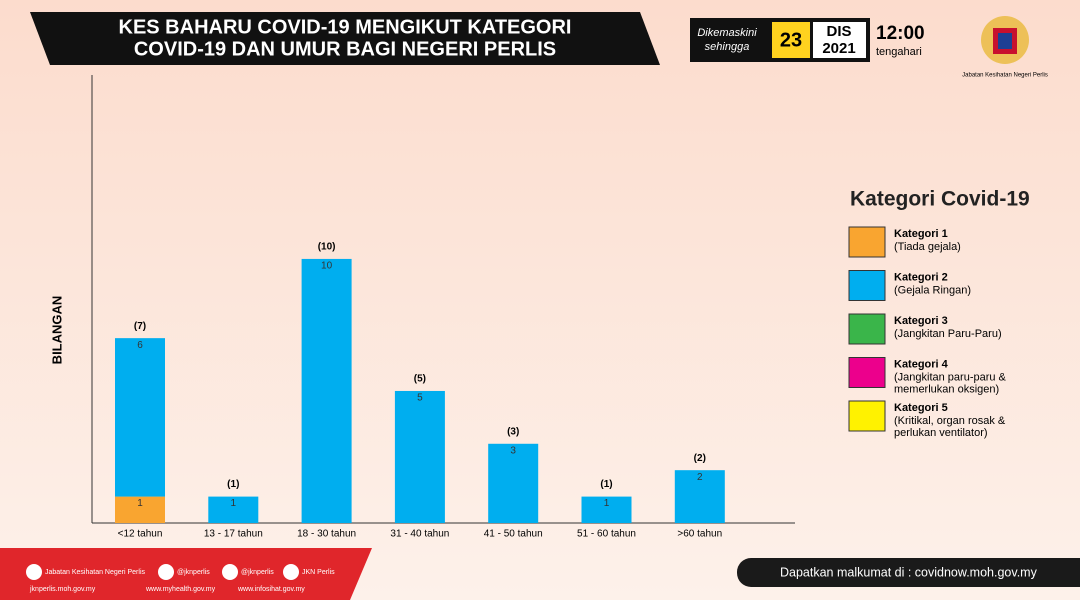  Describe the element at coordinates (233, 534) in the screenshot. I see `x-tick-label: 13 - 17 tahun` at that location.